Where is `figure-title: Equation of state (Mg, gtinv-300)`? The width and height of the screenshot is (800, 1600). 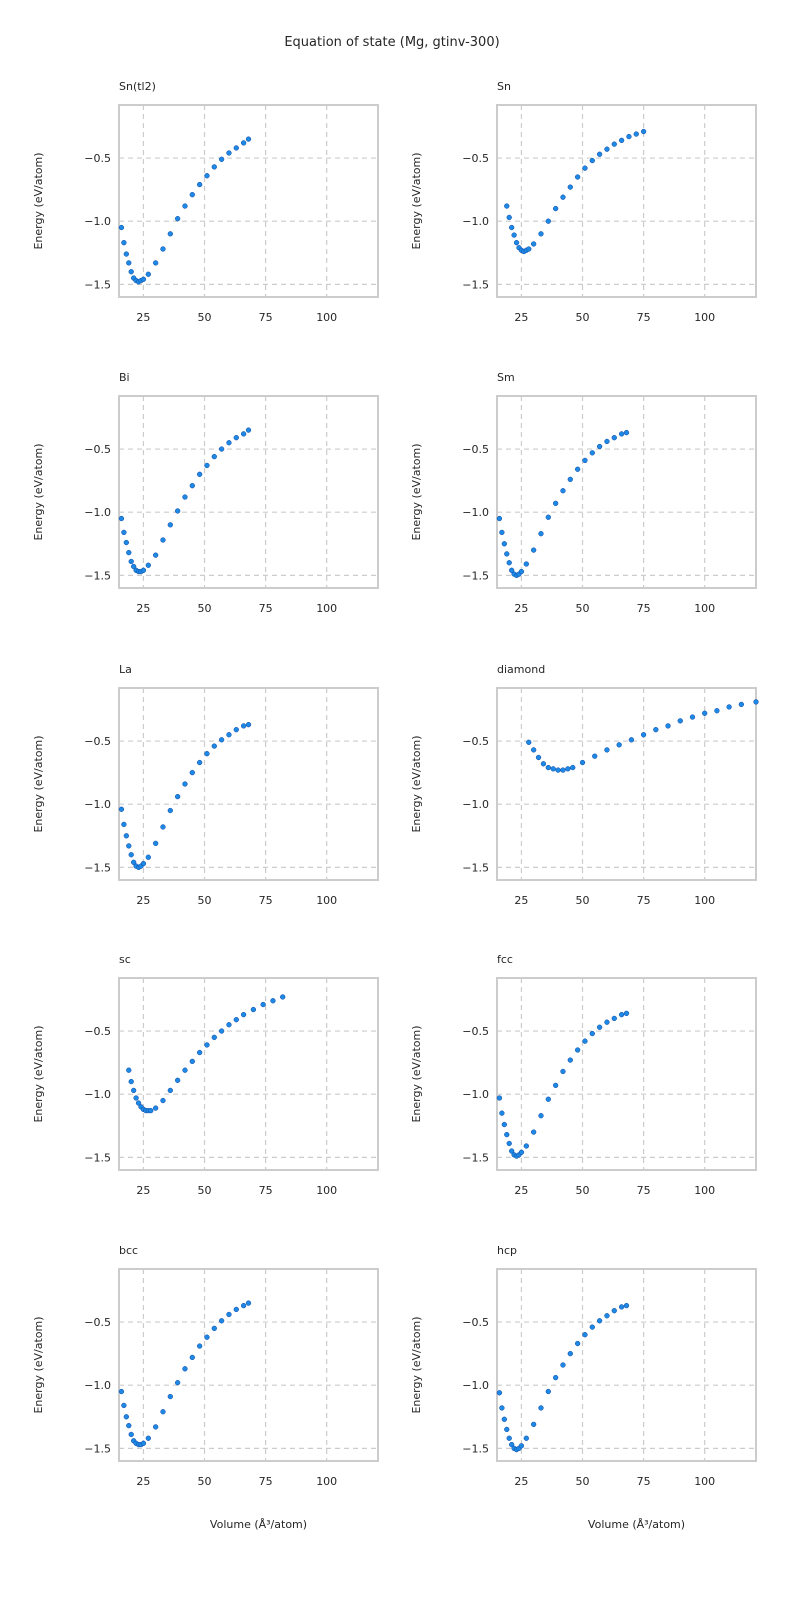
figure-title: Equation of state (Mg, gtinv-300) is located at coordinates (391, 42).